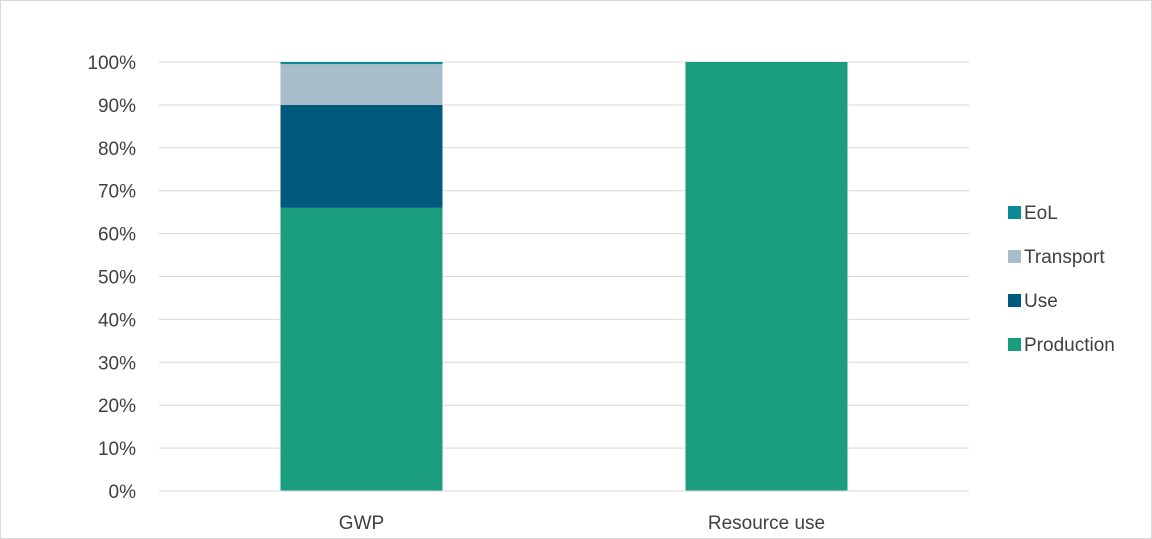  What do you see at coordinates (766, 523) in the screenshot?
I see `x-category-label-resource-use: Resource use` at bounding box center [766, 523].